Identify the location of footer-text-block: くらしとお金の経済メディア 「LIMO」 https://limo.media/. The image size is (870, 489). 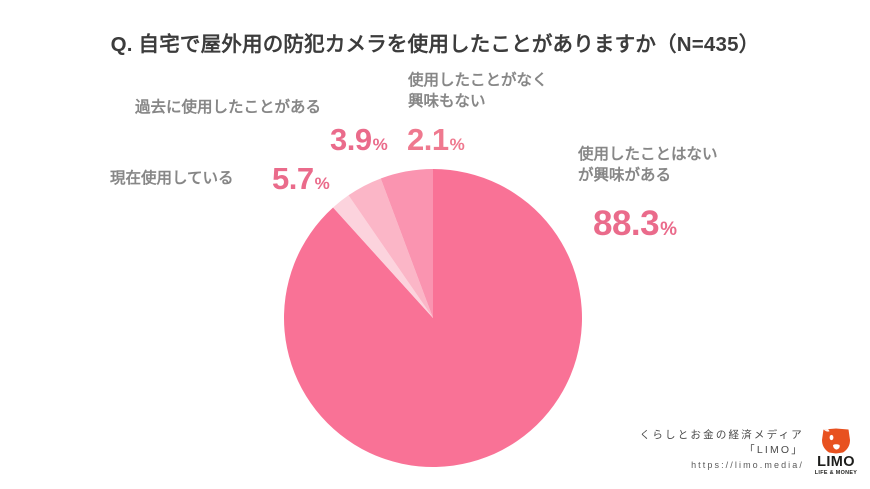
(722, 450).